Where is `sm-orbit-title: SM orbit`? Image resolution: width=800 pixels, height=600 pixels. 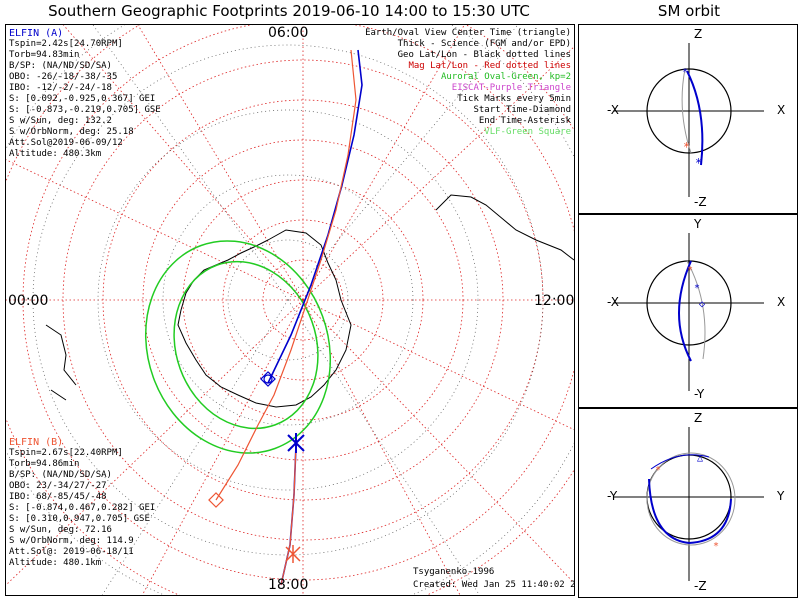
sm-orbit-title: SM orbit is located at coordinates (689, 11).